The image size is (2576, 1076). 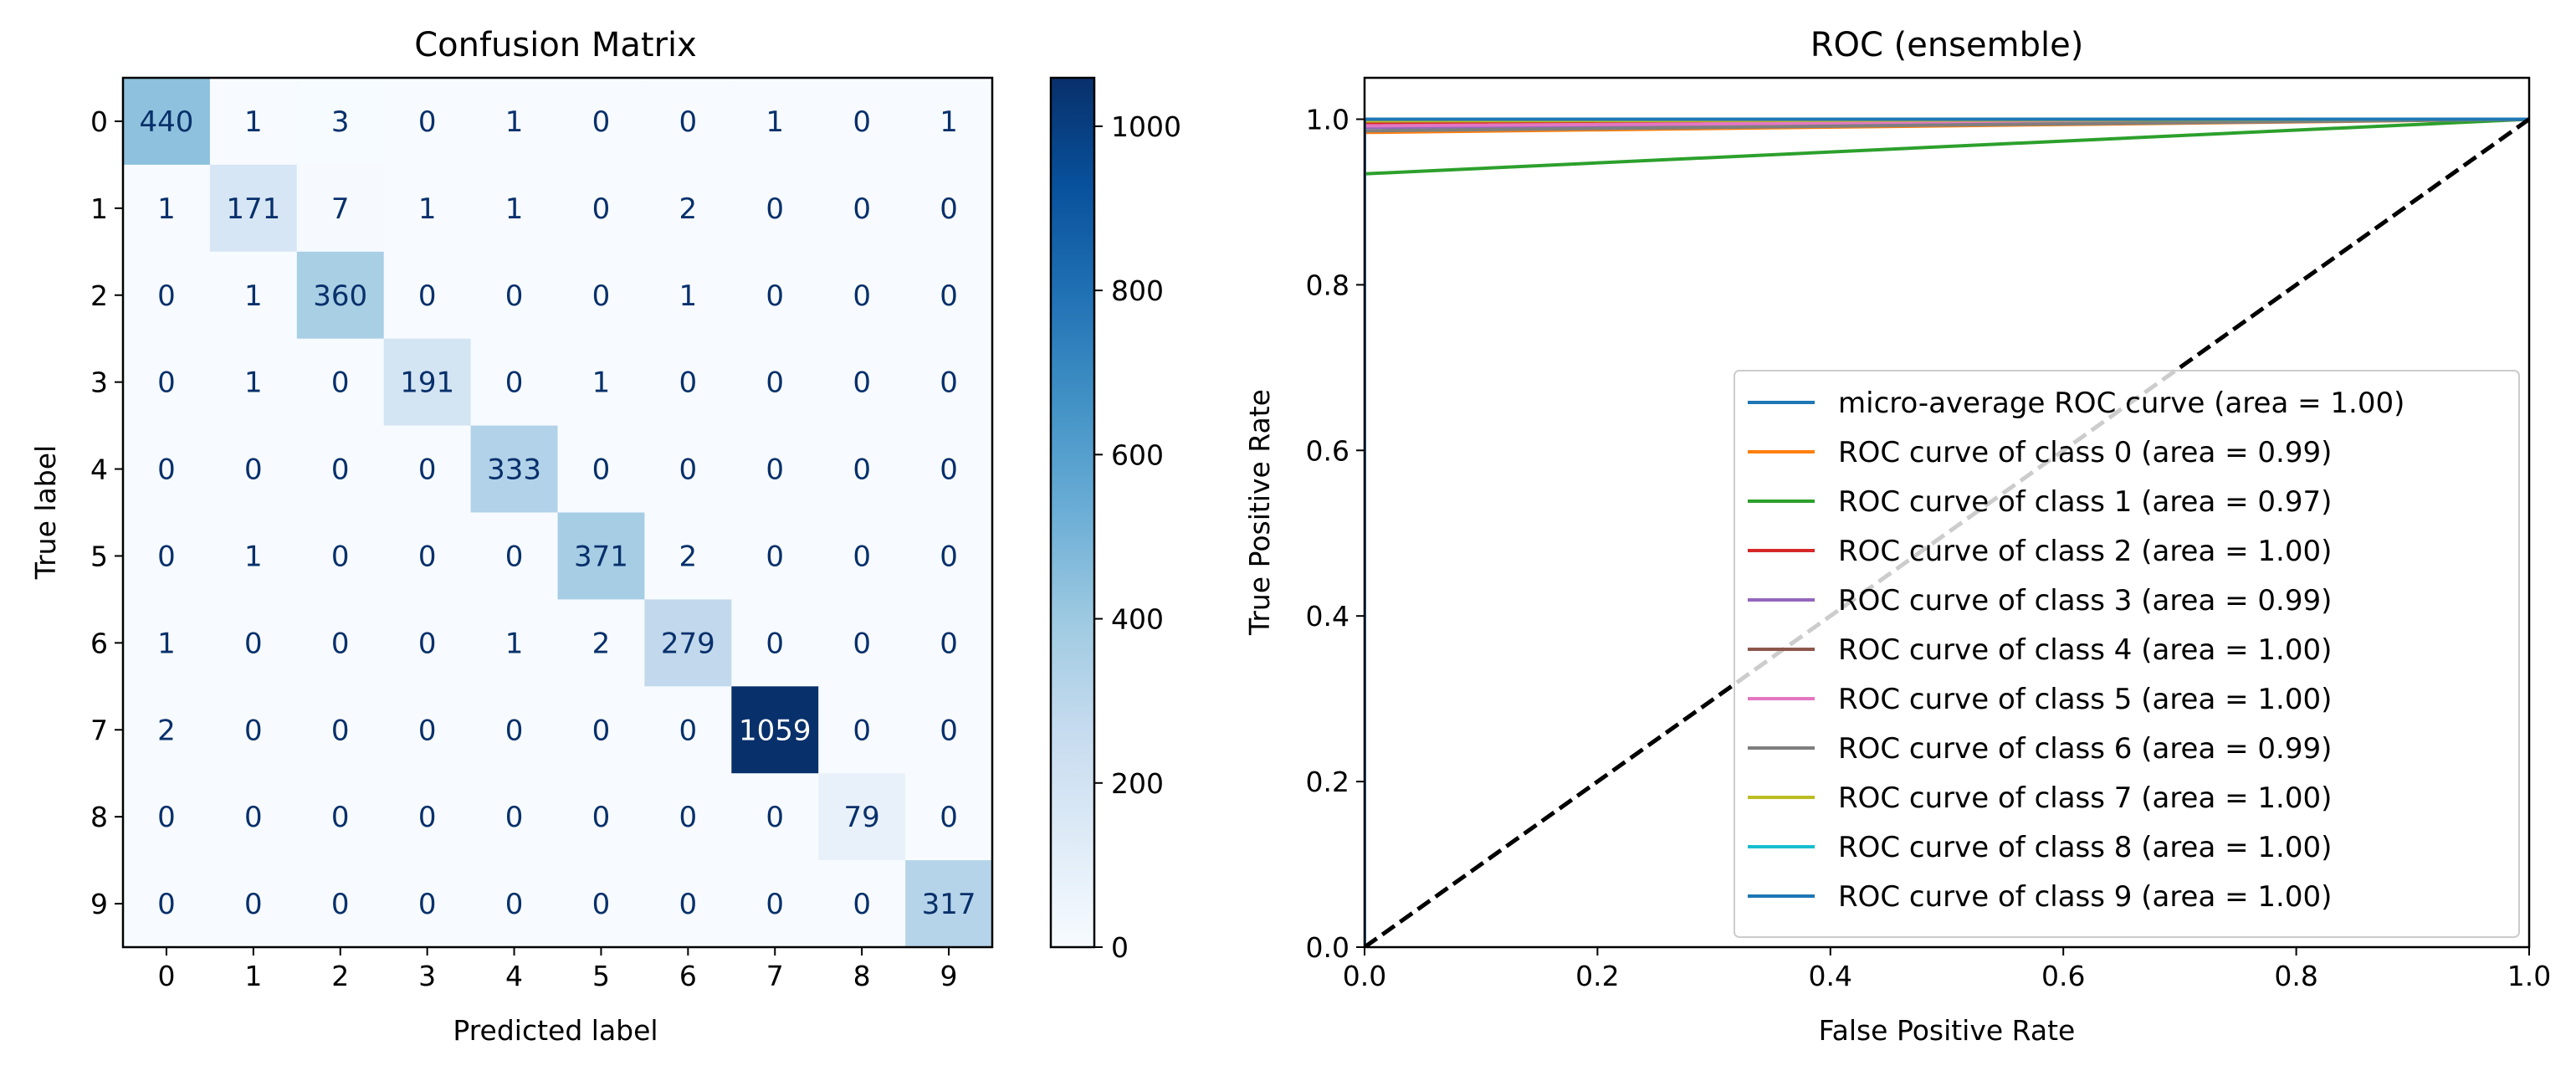 What do you see at coordinates (99, 643) in the screenshot?
I see `cm-y-tick-label: 6` at bounding box center [99, 643].